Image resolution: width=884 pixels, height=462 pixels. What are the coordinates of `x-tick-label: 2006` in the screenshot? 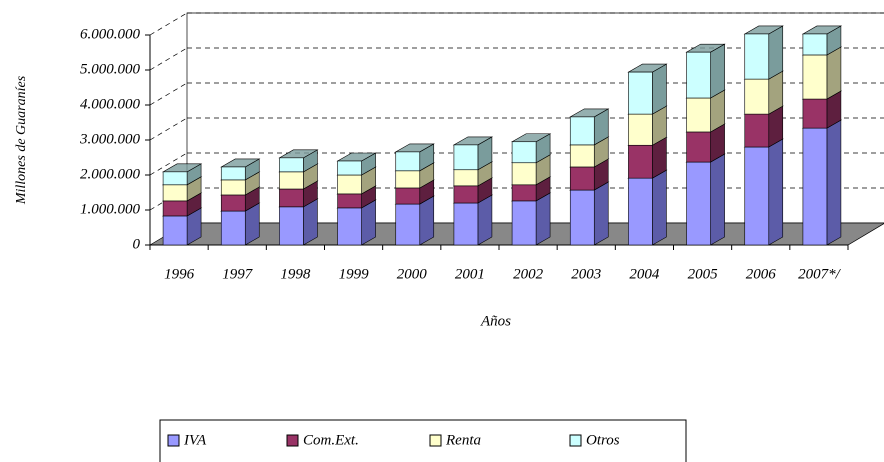 It's located at (761, 274).